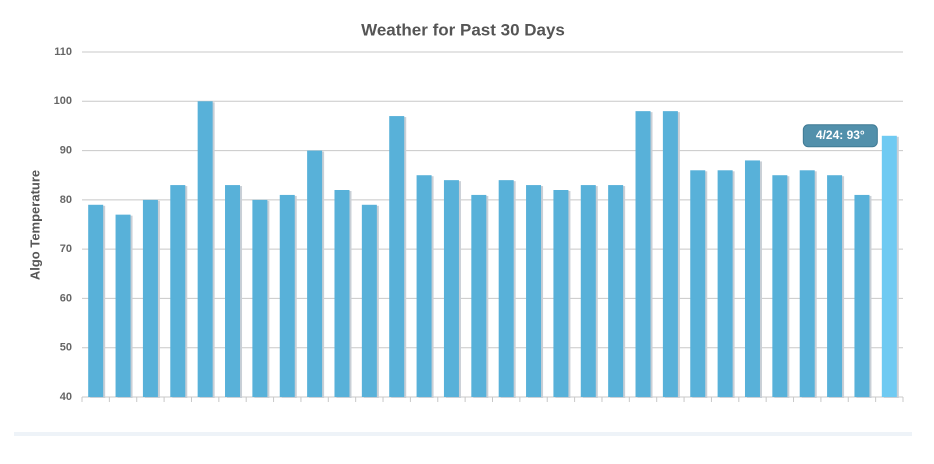 Image resolution: width=934 pixels, height=464 pixels. Describe the element at coordinates (66, 397) in the screenshot. I see `y-tick-label: 40` at that location.